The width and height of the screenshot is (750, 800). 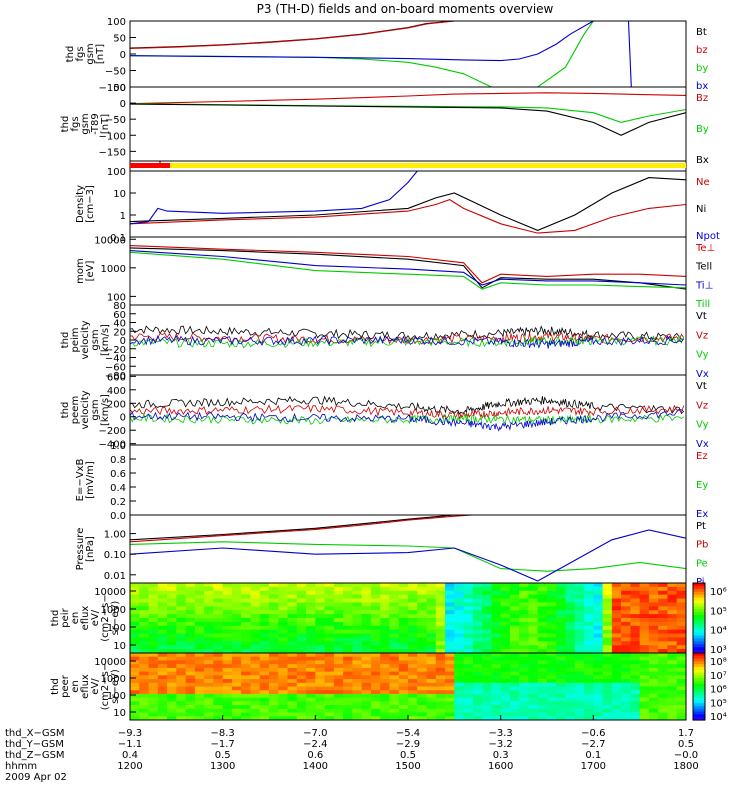 What do you see at coordinates (119, 315) in the screenshot?
I see `y-tick-label: 60` at bounding box center [119, 315].